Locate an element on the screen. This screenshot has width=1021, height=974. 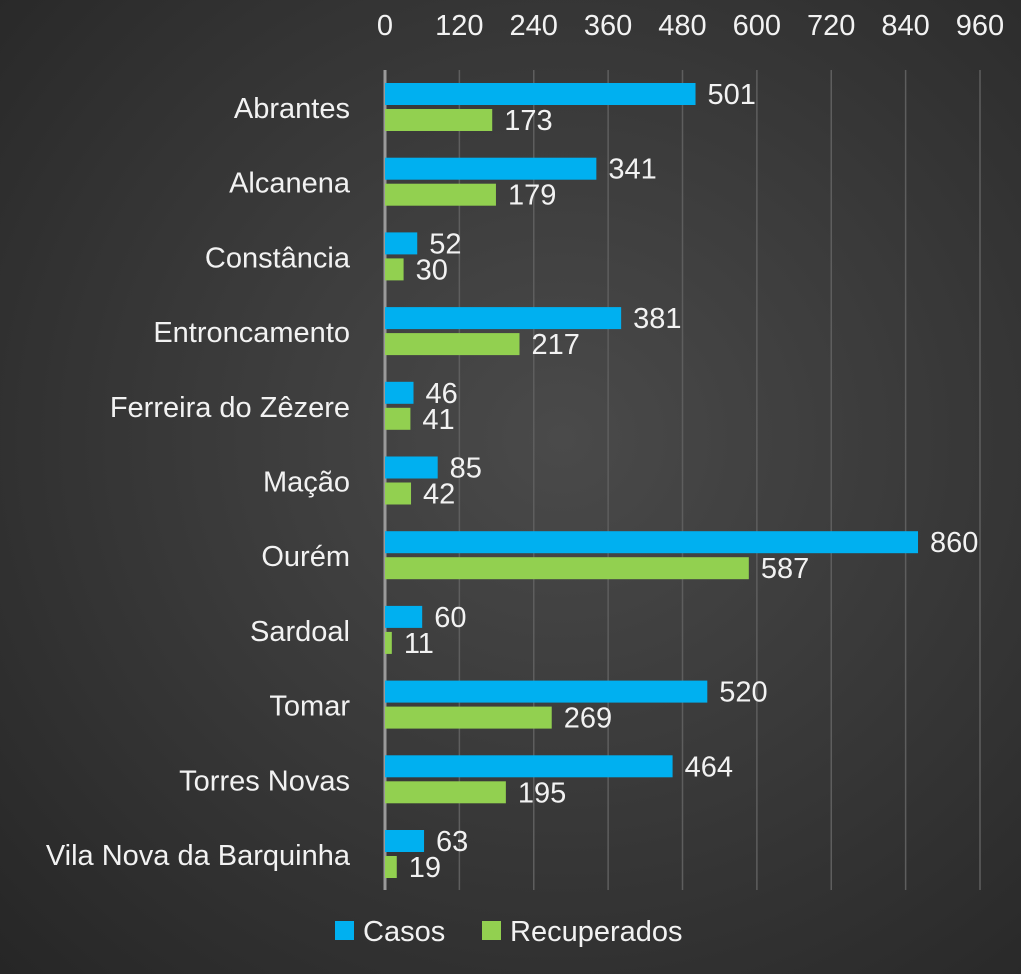
category-label: Abrantes is located at coordinates (292, 109).